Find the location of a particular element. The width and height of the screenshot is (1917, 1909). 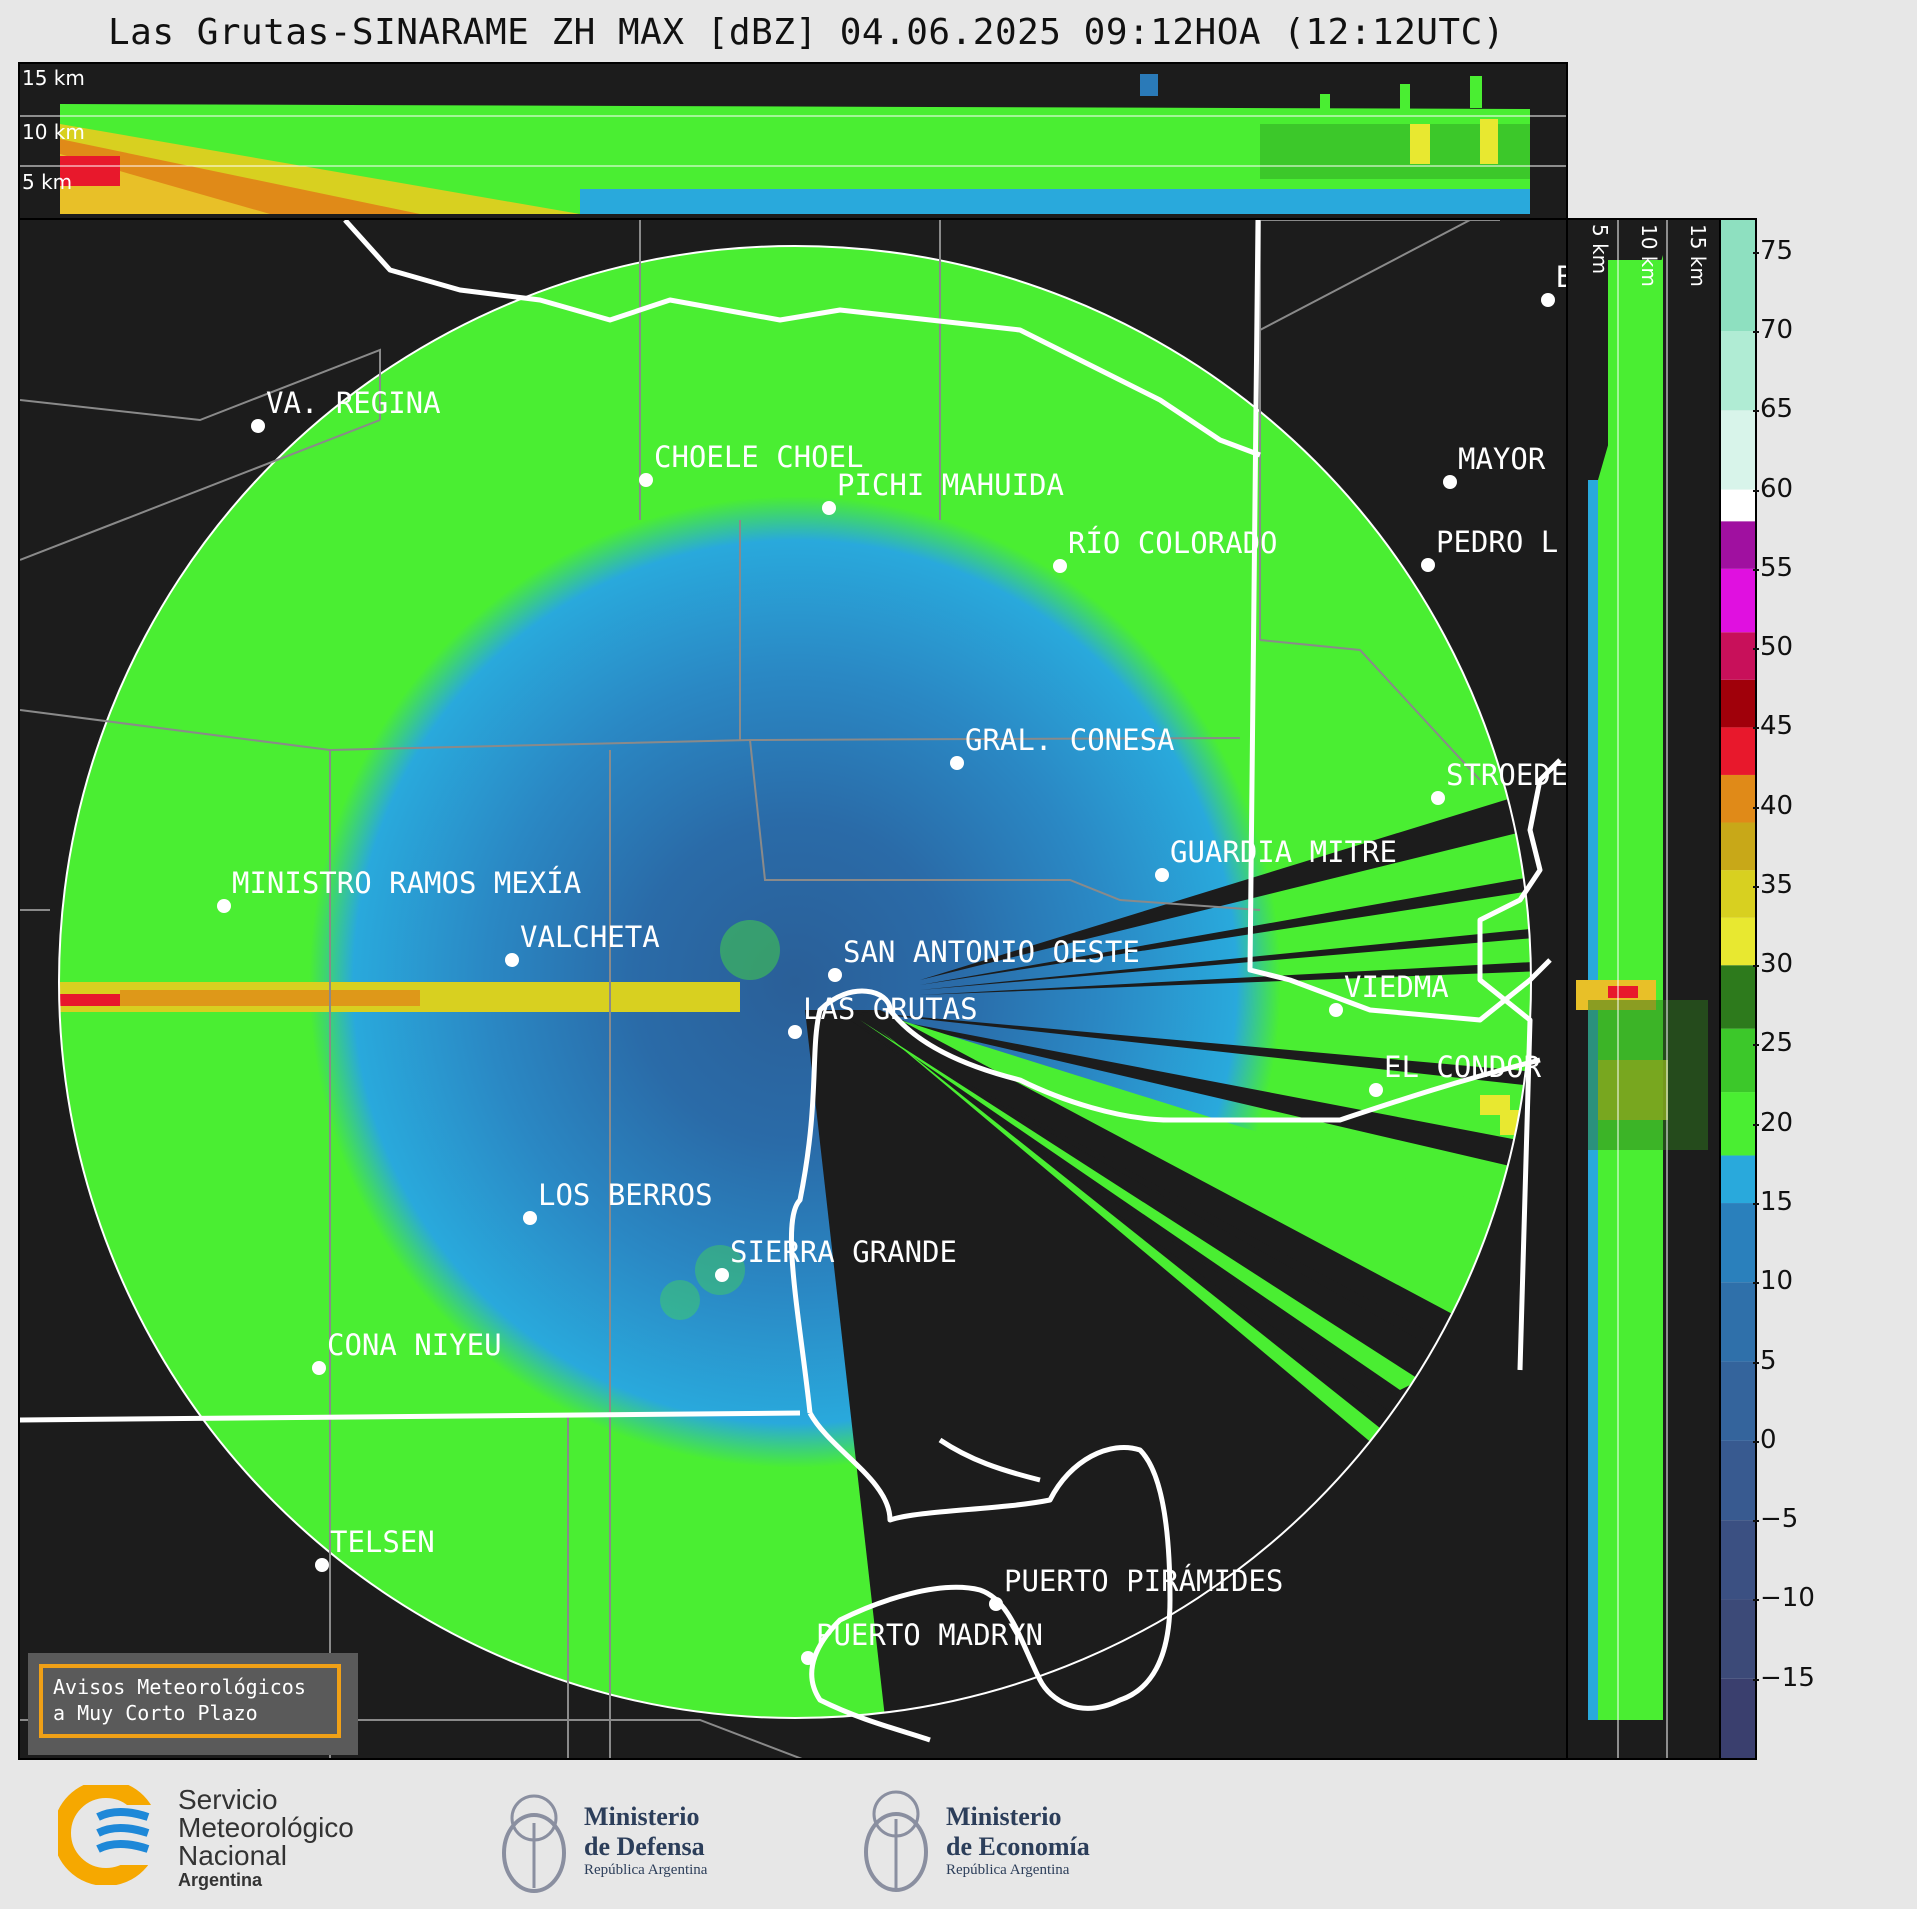

colorbar-tick-label: 55 is located at coordinates (1773, 567).